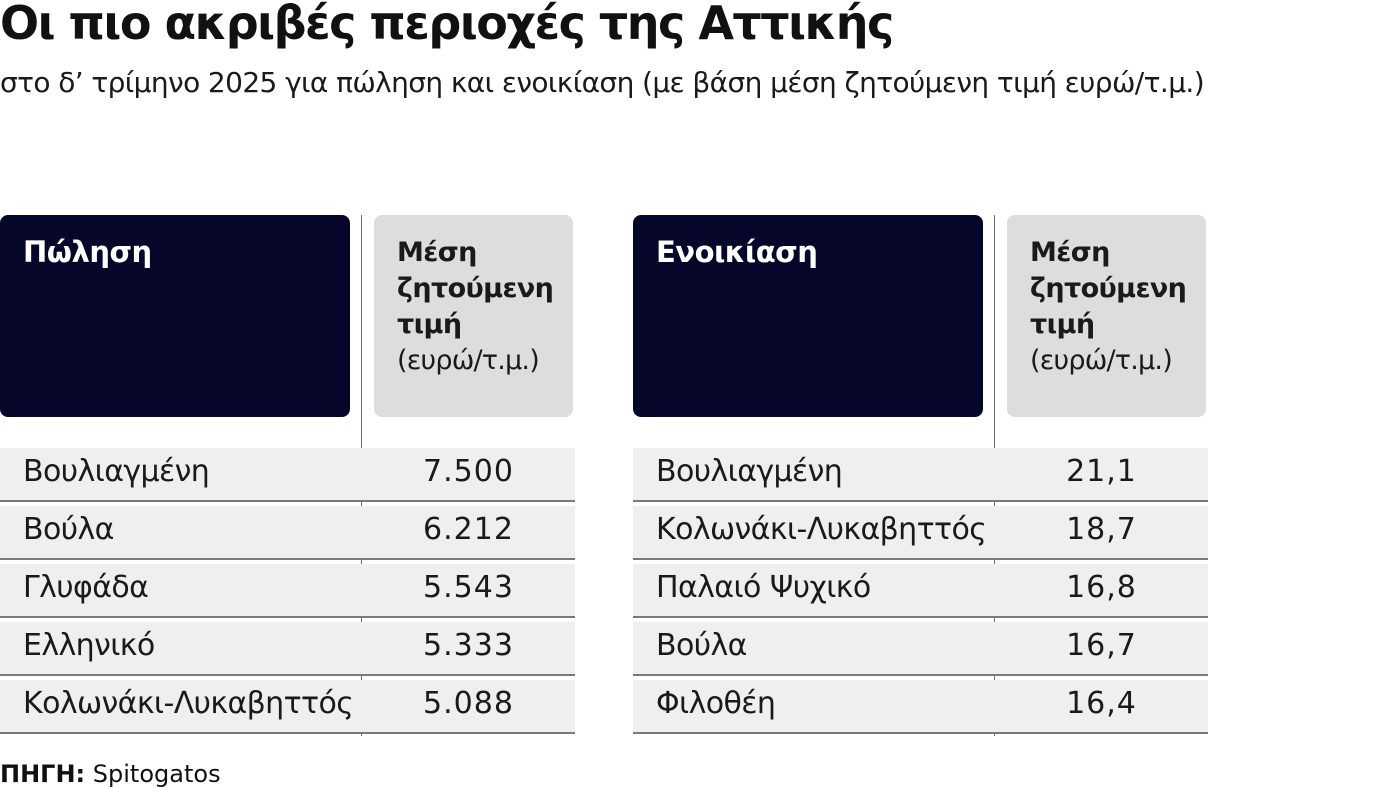 The height and width of the screenshot is (788, 1400). I want to click on table-row: Βουλιαγμένη 21,1, so click(920, 475).